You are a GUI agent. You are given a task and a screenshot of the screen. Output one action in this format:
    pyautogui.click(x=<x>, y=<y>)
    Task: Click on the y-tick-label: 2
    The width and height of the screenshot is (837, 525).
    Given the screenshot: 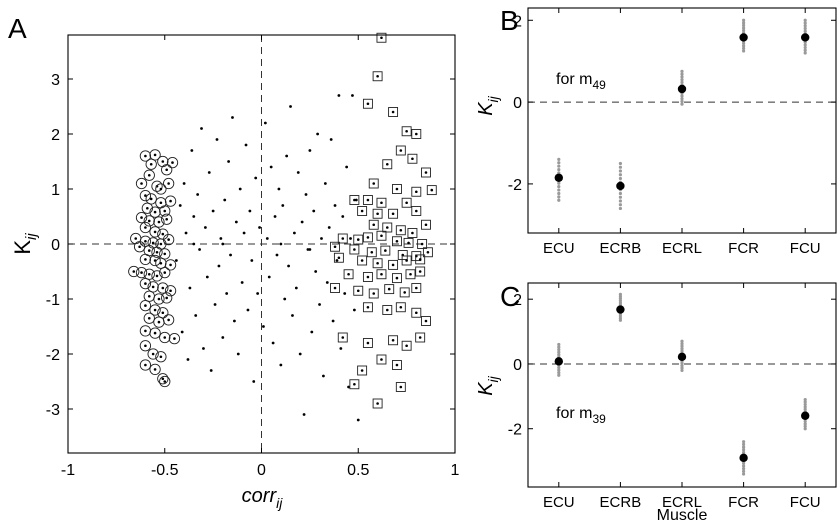 What is the action you would take?
    pyautogui.click(x=517, y=300)
    